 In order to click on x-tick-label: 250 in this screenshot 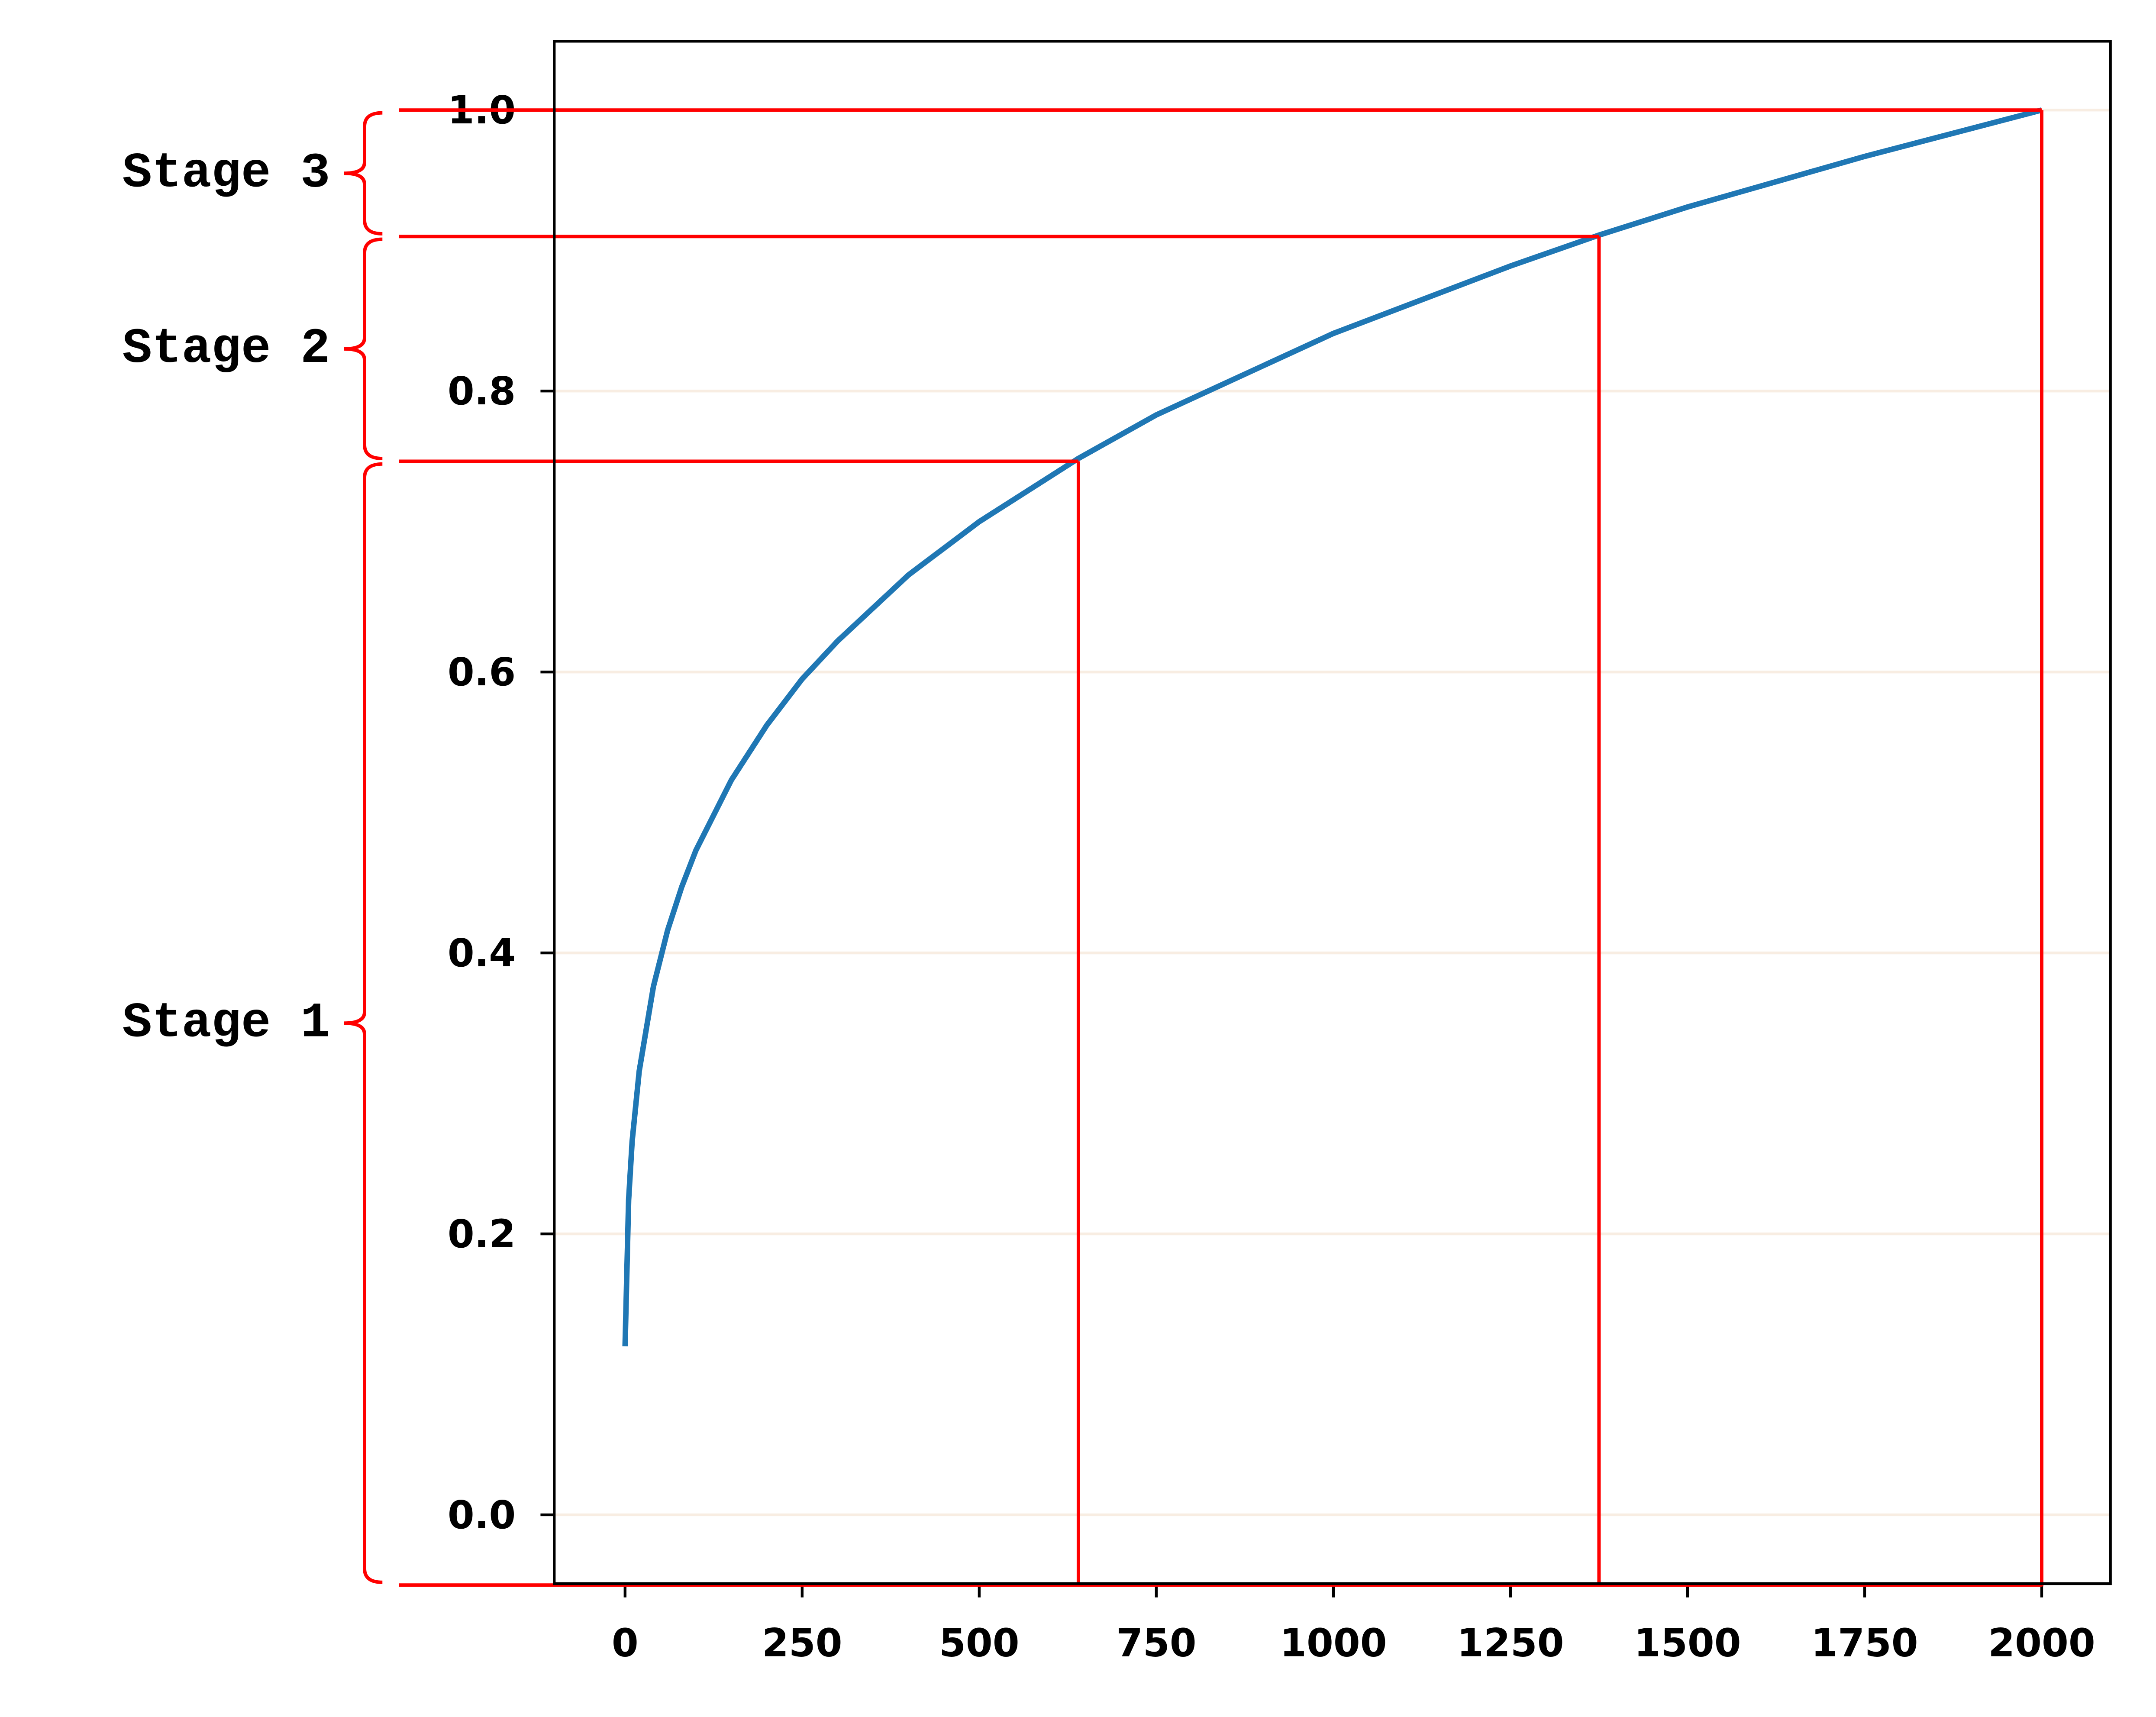, I will do `click(802, 1642)`.